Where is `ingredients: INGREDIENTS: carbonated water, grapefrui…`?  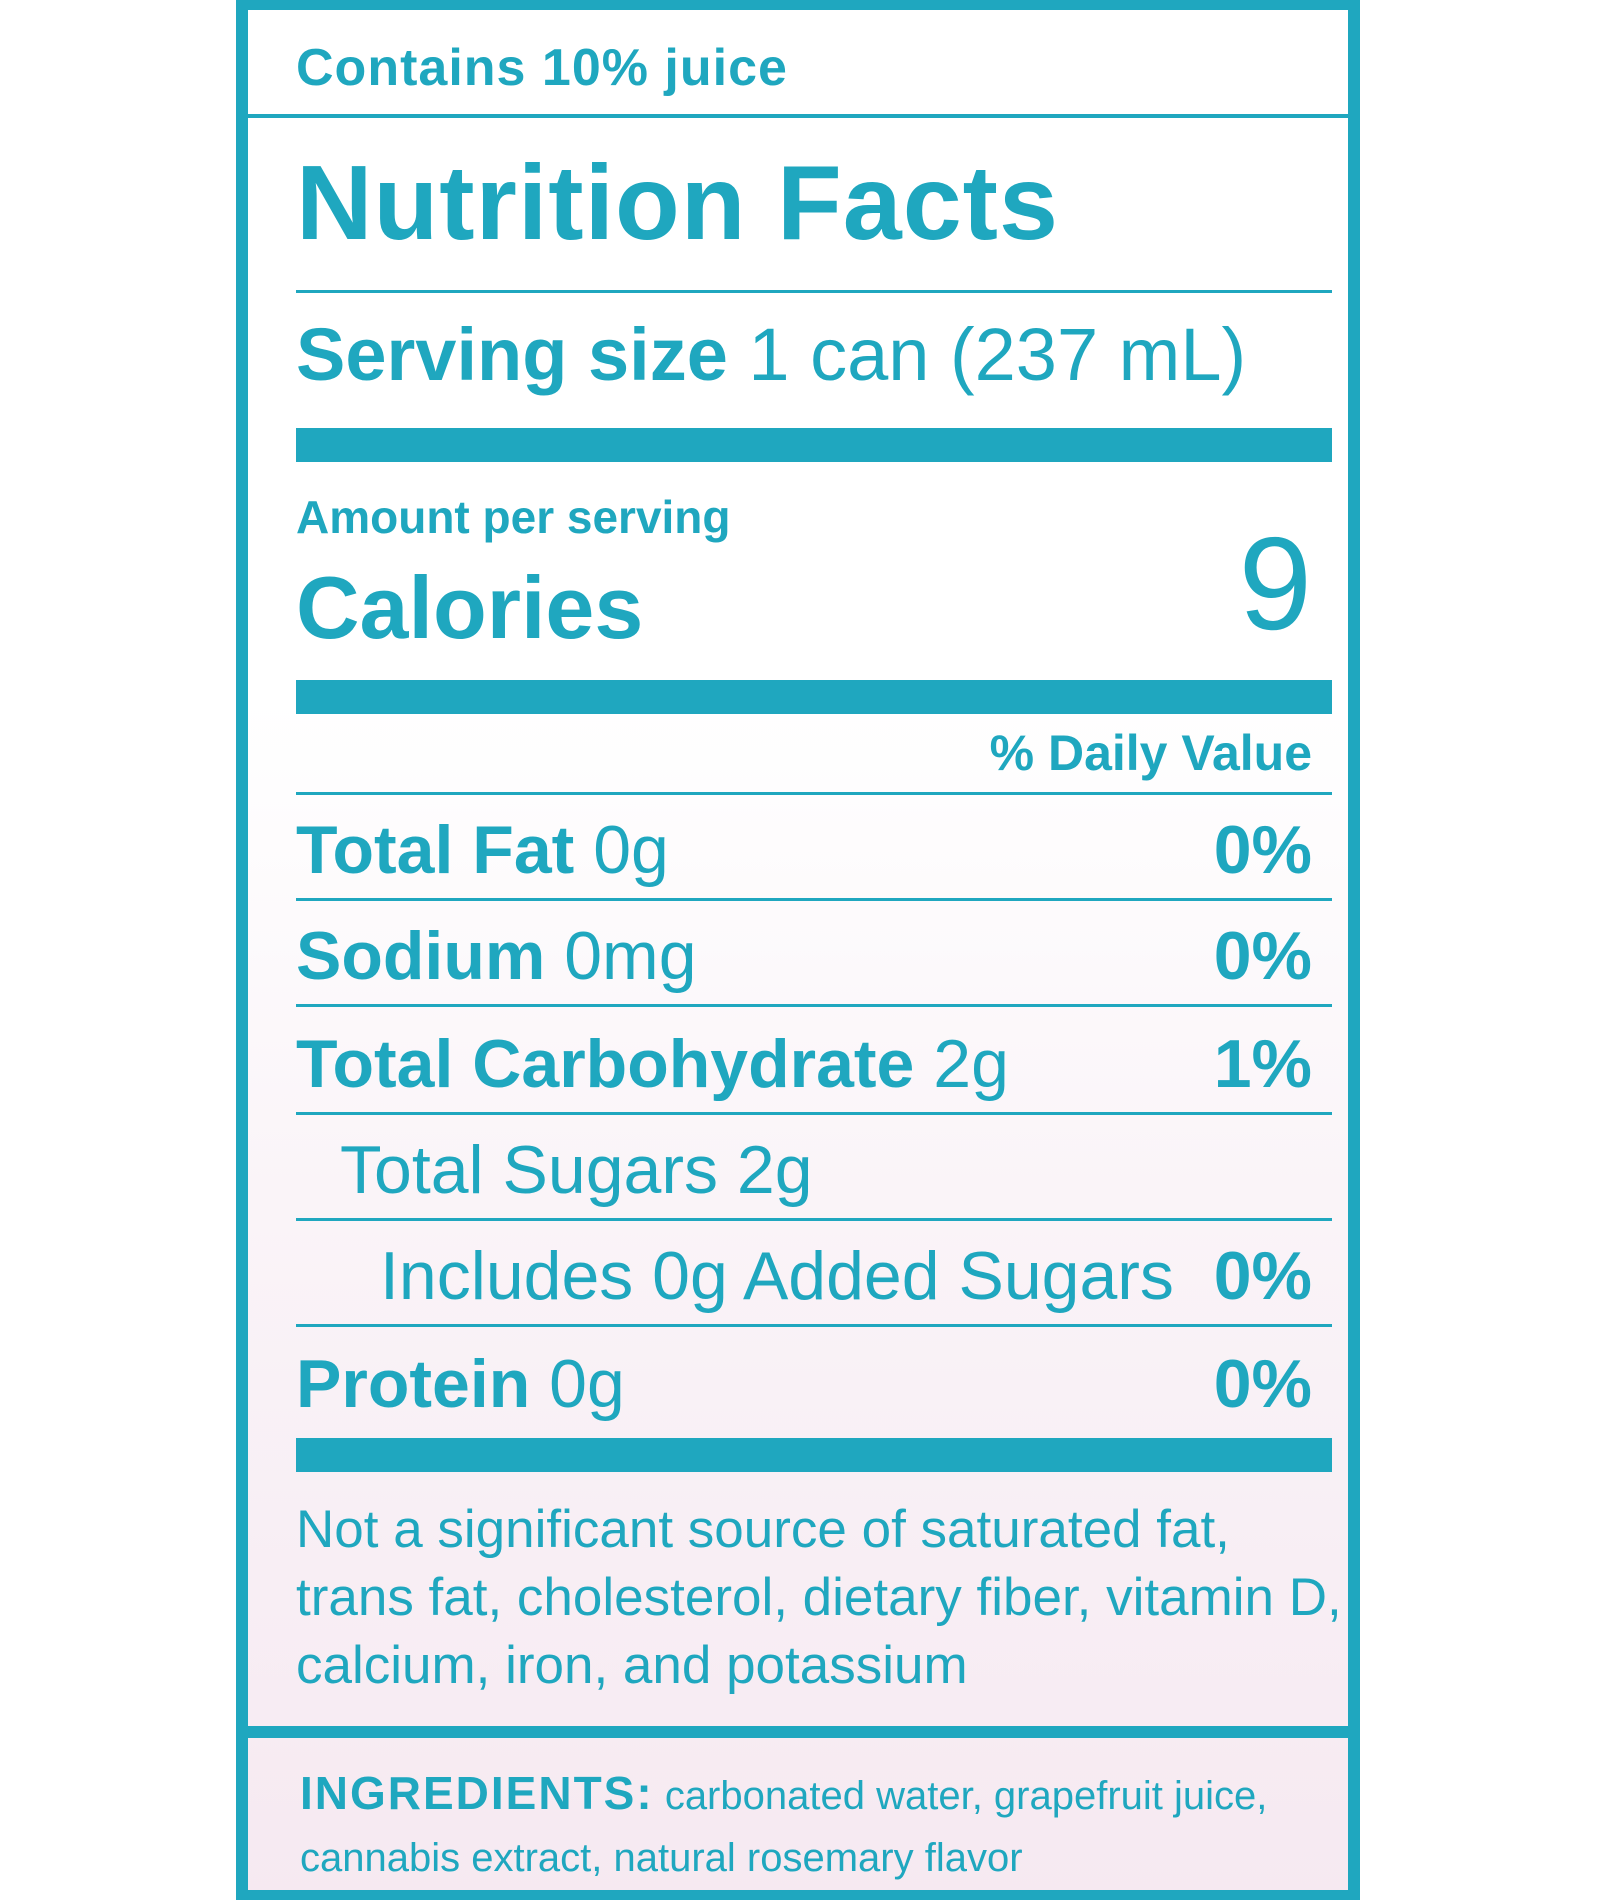 ingredients: INGREDIENTS: carbonated water, grapefrui… is located at coordinates (815, 1825).